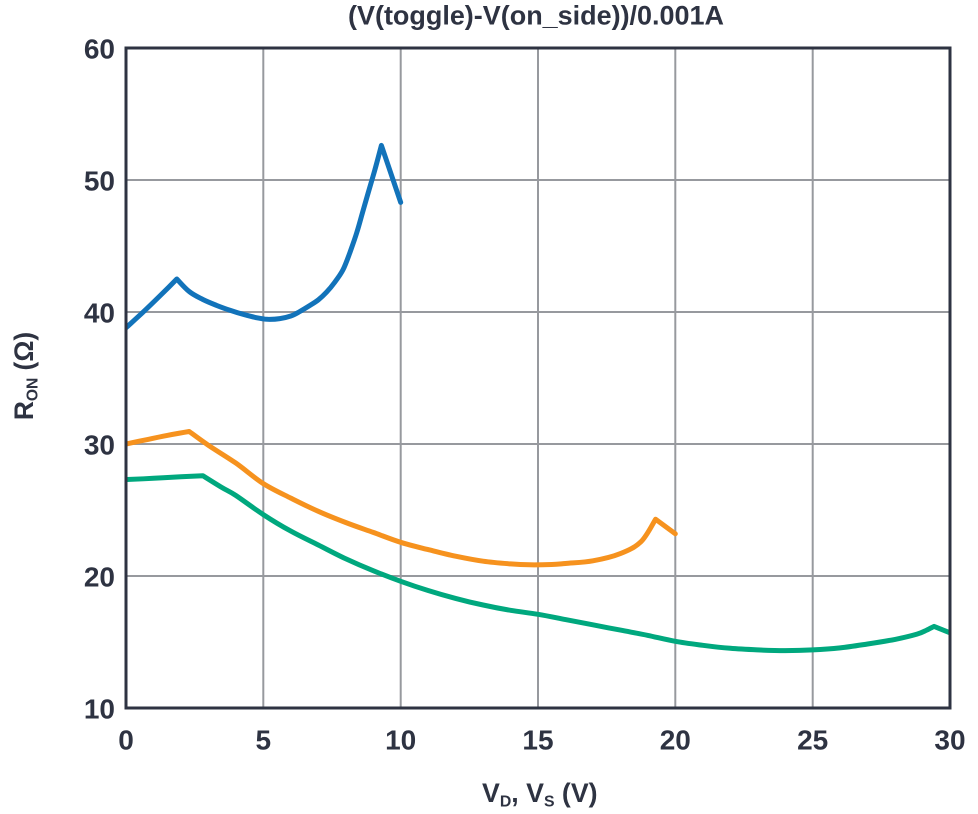  I want to click on svg-text: 60, so click(99, 49).